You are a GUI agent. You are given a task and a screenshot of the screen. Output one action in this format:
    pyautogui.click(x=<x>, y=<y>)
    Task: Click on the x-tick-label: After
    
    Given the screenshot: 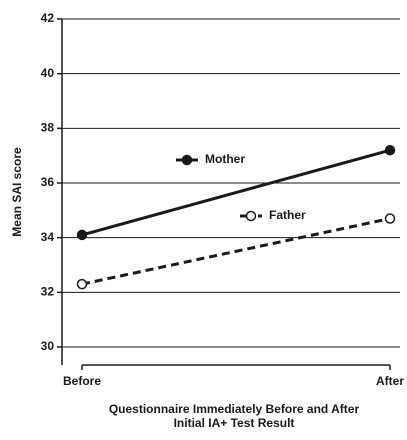 What is the action you would take?
    pyautogui.click(x=390, y=381)
    